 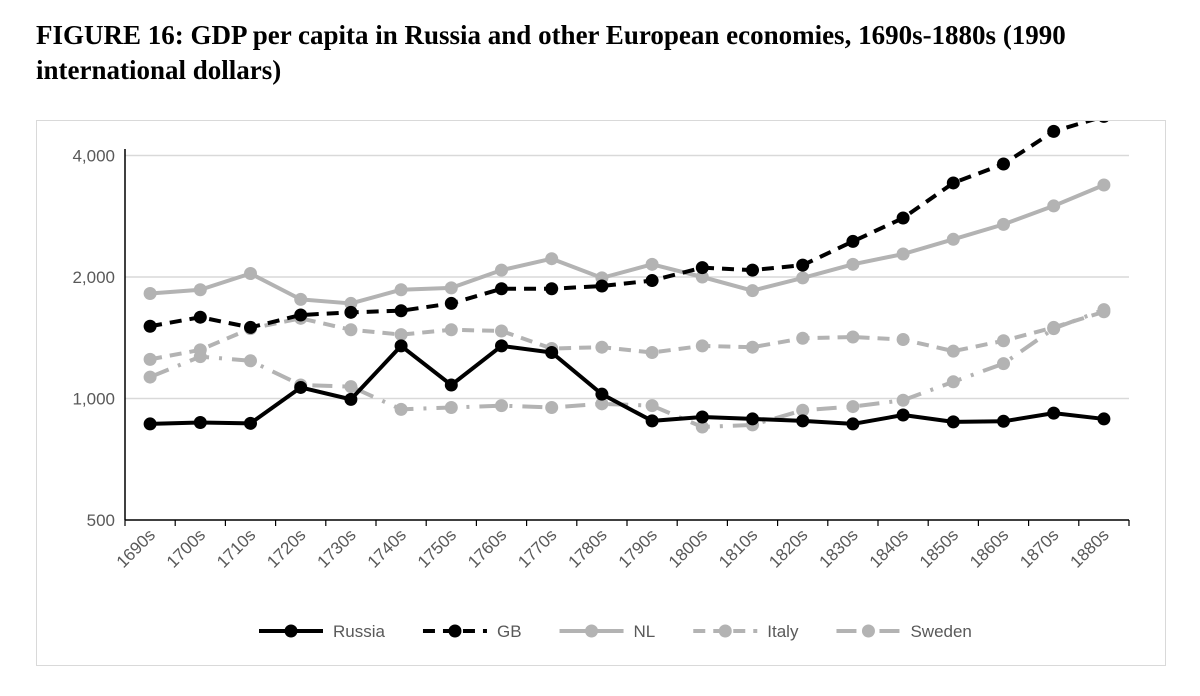 I want to click on legend-item-gb: GB, so click(x=472, y=631).